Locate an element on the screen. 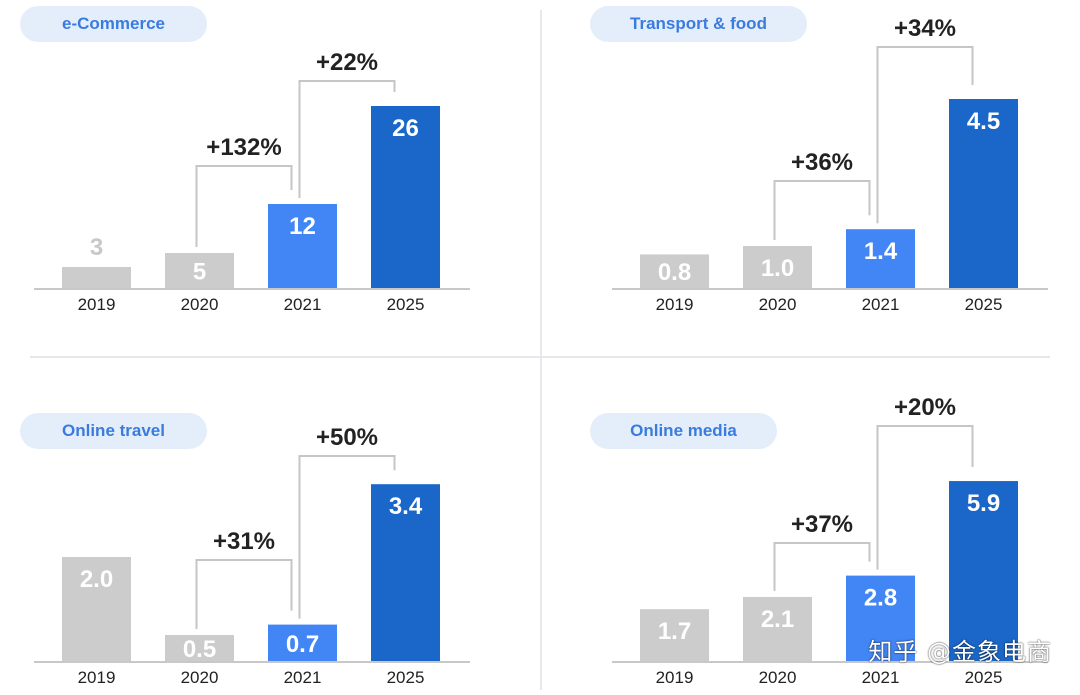  growth-label: +31% is located at coordinates (244, 541).